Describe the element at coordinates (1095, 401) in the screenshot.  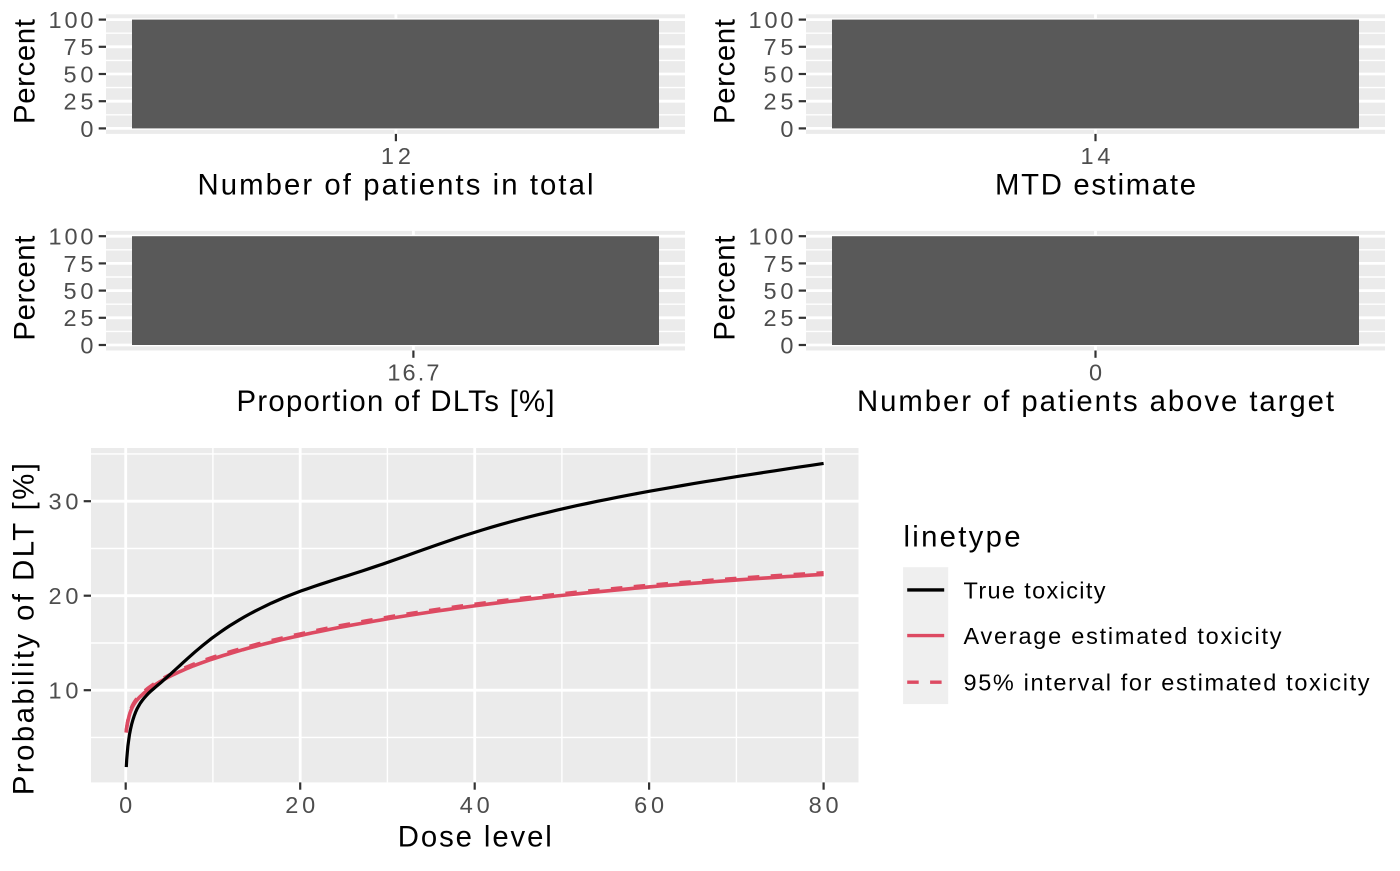
I see `svg-text:Number of patients above targe: Number of patients above target` at that location.